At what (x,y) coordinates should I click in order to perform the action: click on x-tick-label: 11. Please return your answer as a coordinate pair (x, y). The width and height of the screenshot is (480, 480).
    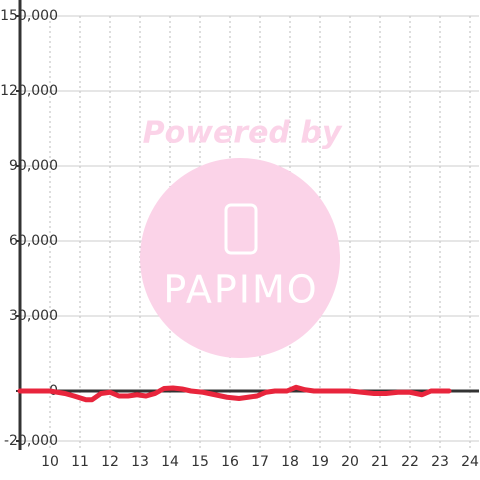
    Looking at the image, I should click on (80, 462).